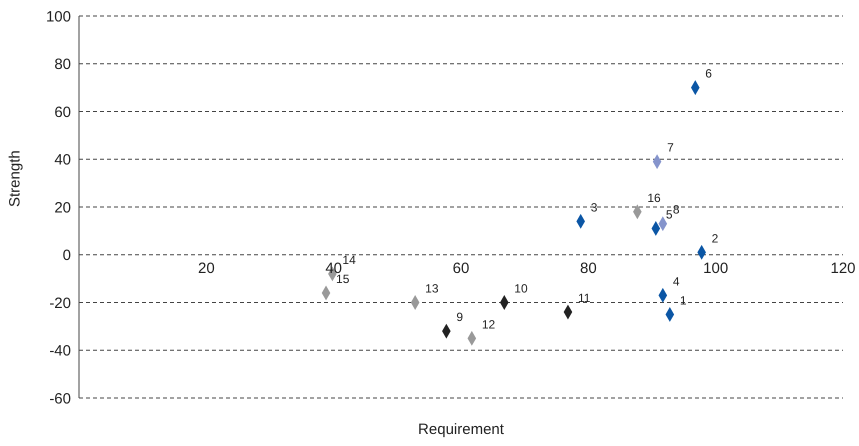 Image resolution: width=859 pixels, height=446 pixels. I want to click on x-axis-title: Requirement, so click(461, 429).